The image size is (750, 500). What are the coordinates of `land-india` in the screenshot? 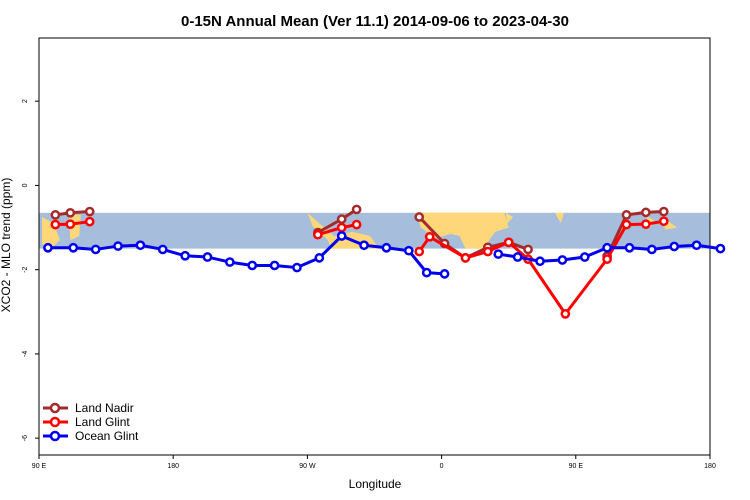 It's located at (559, 218).